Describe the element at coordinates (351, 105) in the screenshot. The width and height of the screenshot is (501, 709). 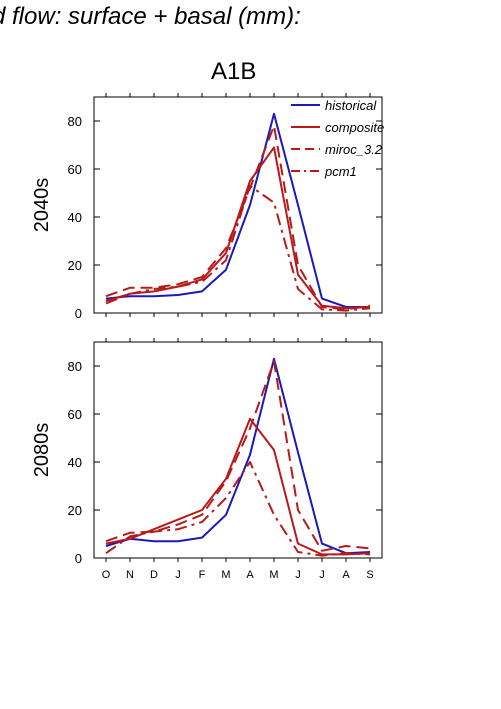
I see `legend-label: historical` at that location.